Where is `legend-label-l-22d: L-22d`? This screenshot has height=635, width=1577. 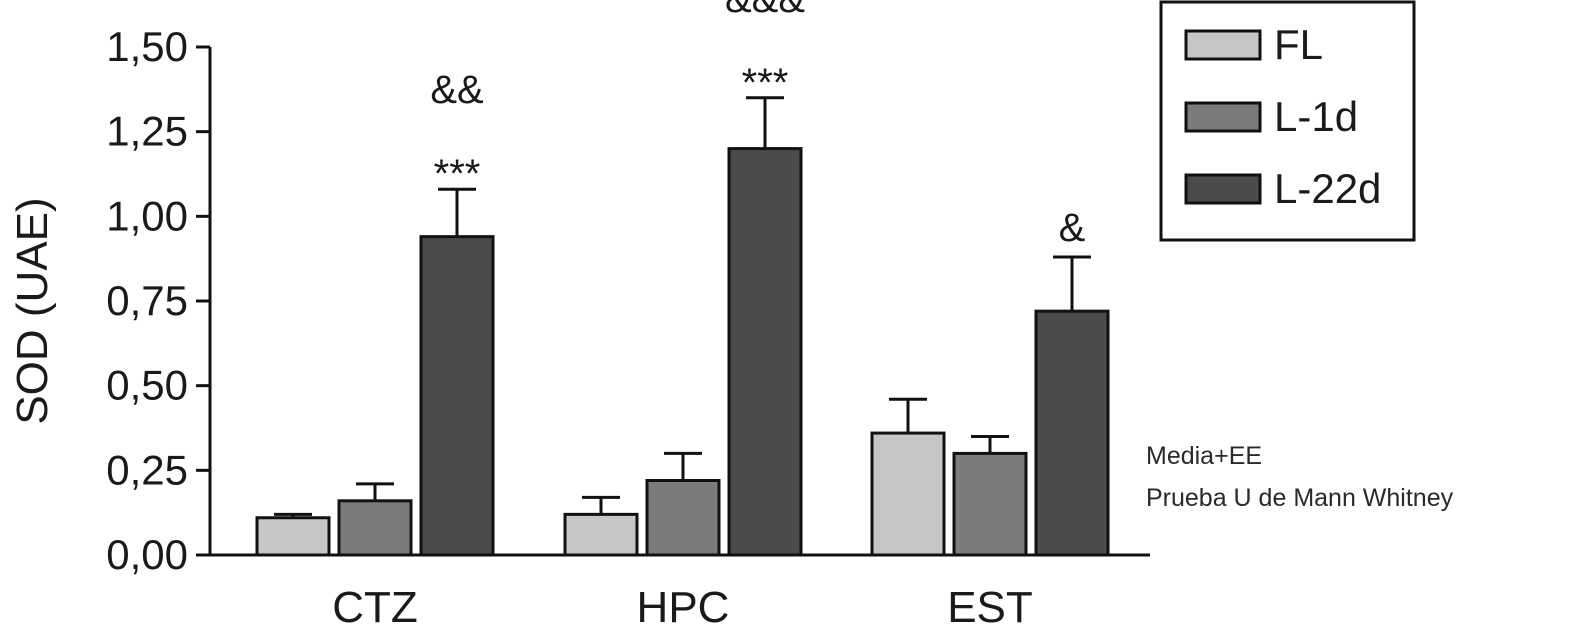 legend-label-l-22d: L-22d is located at coordinates (1327, 188).